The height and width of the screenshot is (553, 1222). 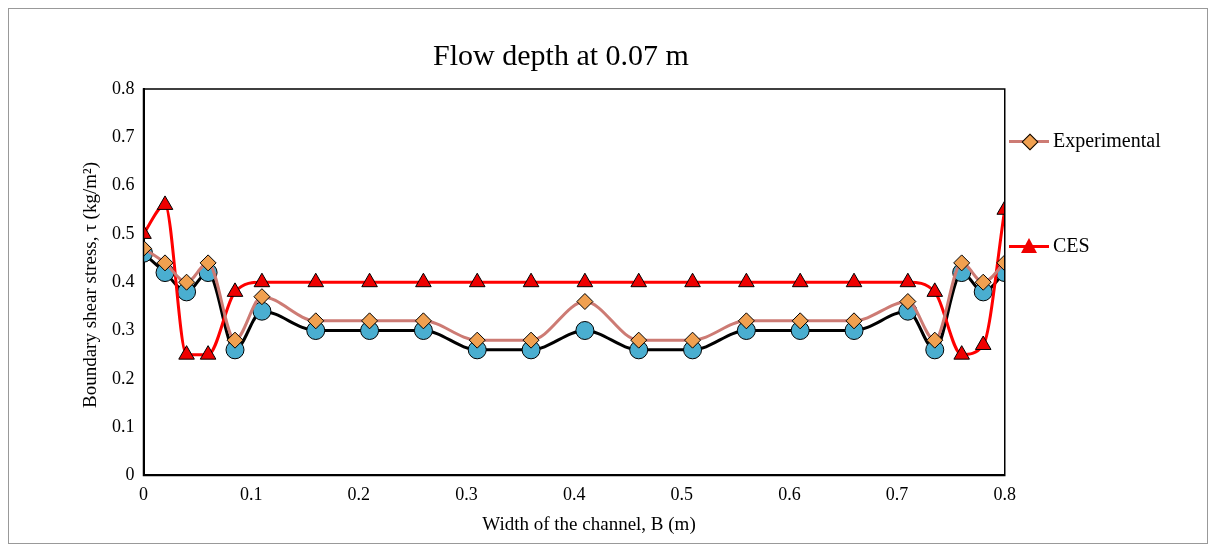 What do you see at coordinates (123, 232) in the screenshot?
I see `y-tick-label: 0.5` at bounding box center [123, 232].